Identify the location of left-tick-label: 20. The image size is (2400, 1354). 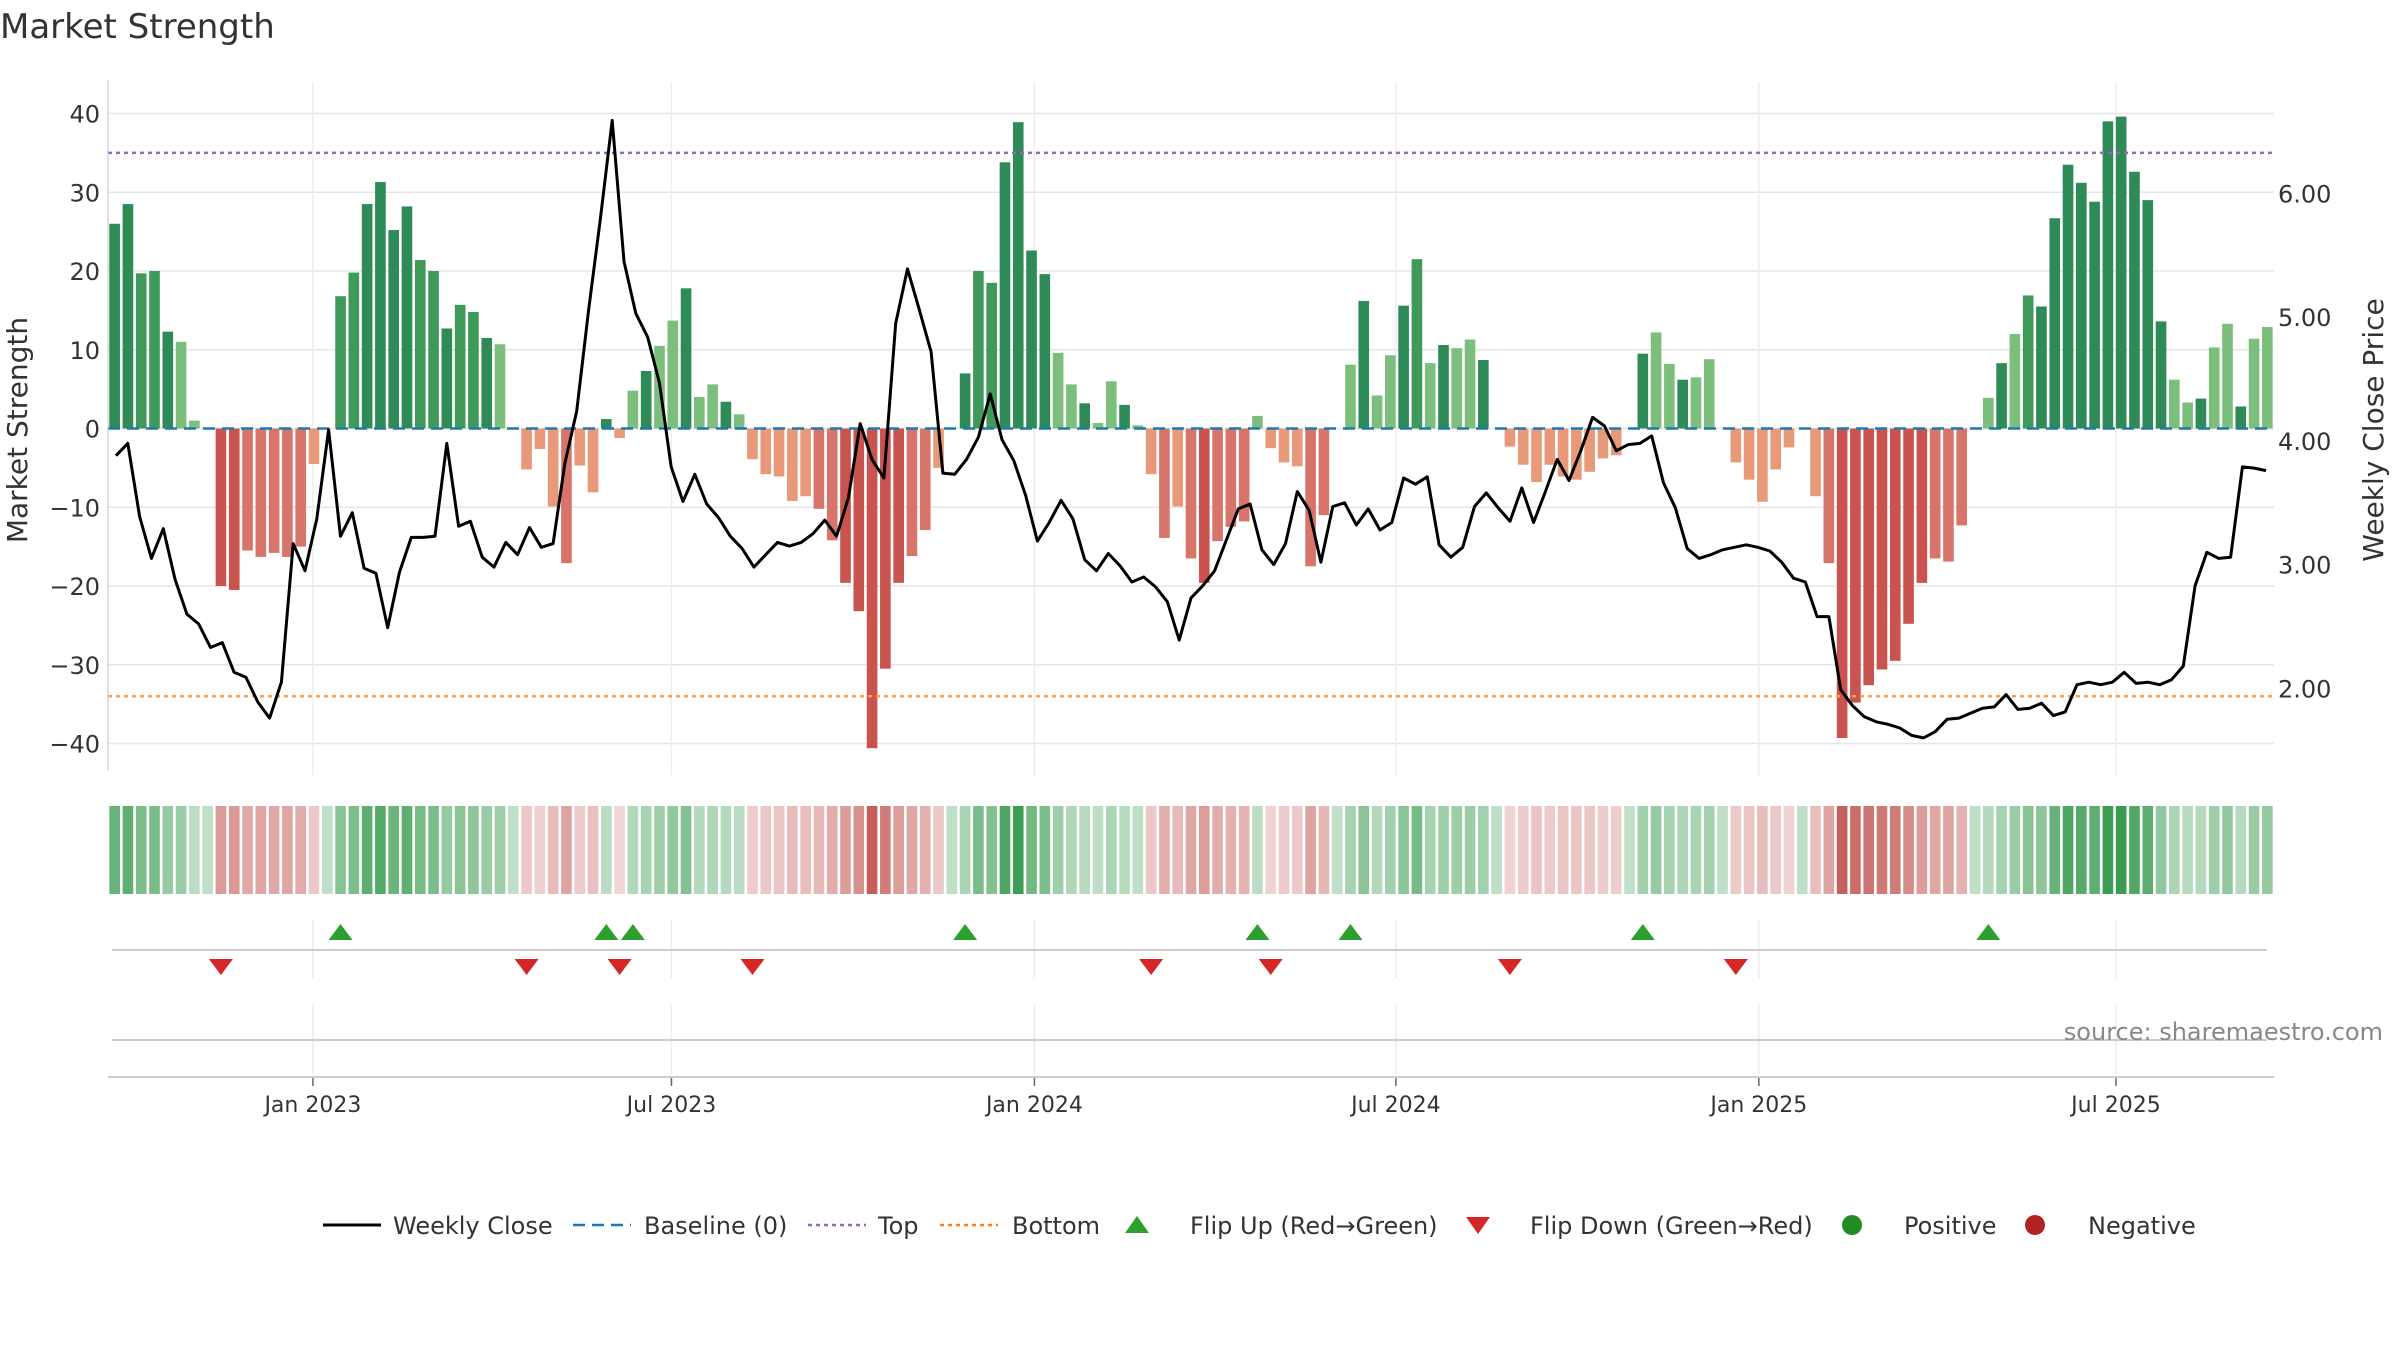
(84, 272).